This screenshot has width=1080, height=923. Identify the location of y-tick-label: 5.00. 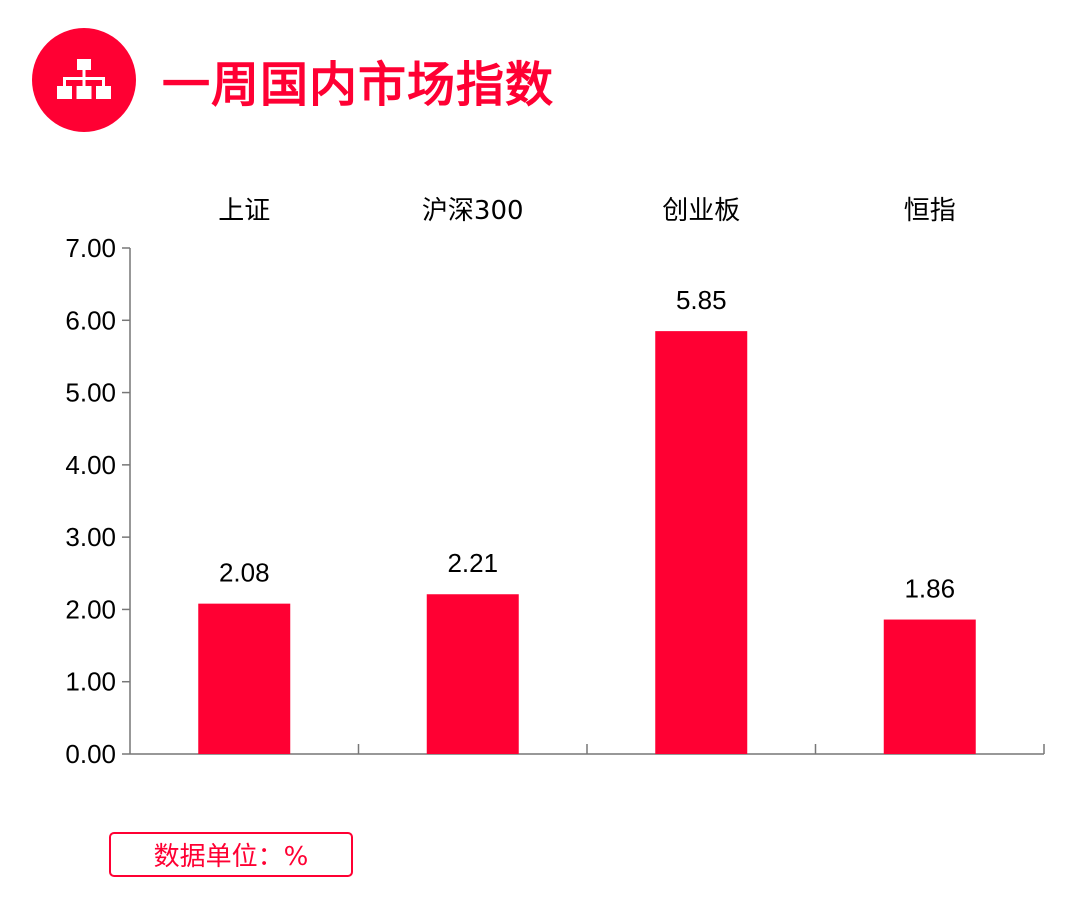
(90, 393).